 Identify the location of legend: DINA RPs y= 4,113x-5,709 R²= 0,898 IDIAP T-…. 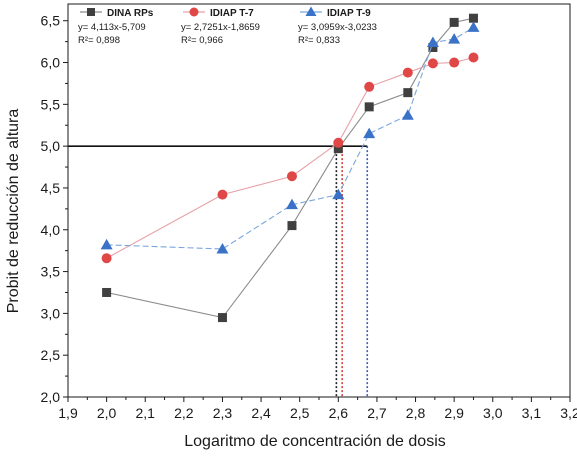
(227, 26).